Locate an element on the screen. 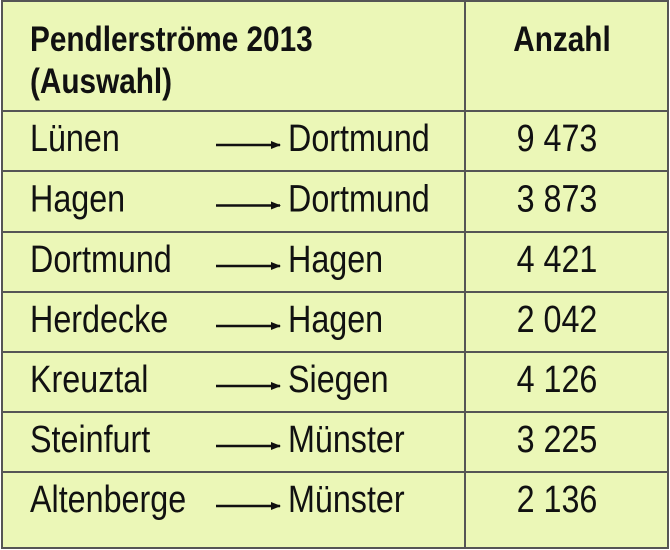 Image resolution: width=670 pixels, height=550 pixels. commuter-count: 2 136 is located at coordinates (557, 500).